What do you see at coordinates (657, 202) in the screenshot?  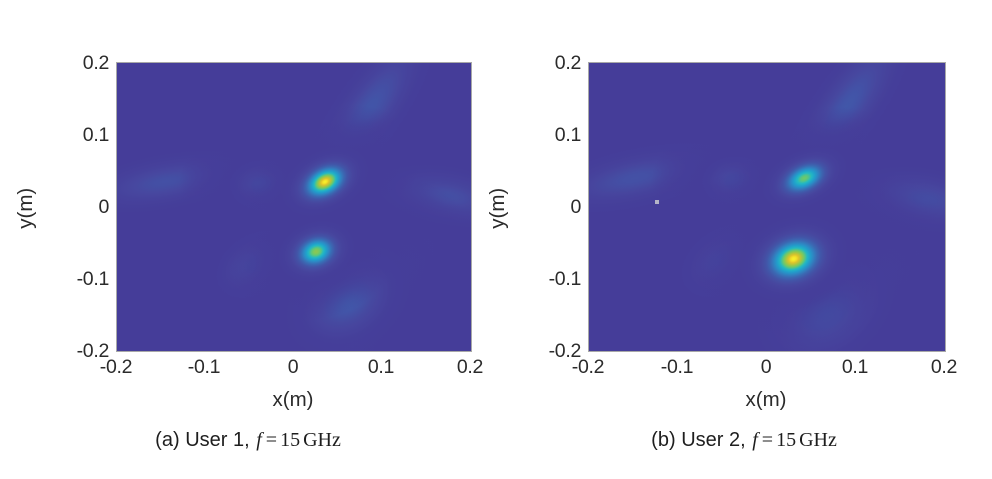 I see `render-artifact-dot` at bounding box center [657, 202].